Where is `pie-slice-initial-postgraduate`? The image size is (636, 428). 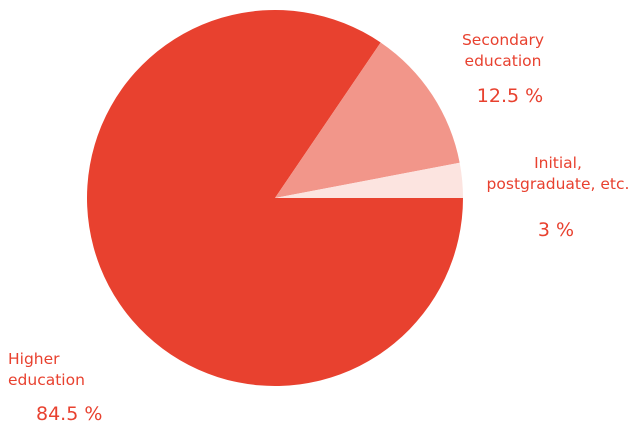 pie-slice-initial-postgraduate is located at coordinates (369, 180).